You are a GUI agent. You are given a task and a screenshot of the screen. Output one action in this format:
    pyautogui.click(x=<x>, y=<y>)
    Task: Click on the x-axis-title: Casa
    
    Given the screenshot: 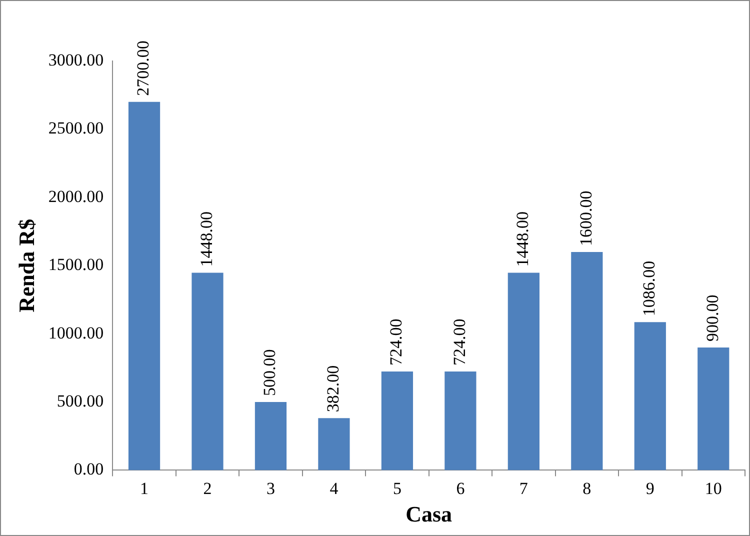 What is the action you would take?
    pyautogui.click(x=429, y=513)
    